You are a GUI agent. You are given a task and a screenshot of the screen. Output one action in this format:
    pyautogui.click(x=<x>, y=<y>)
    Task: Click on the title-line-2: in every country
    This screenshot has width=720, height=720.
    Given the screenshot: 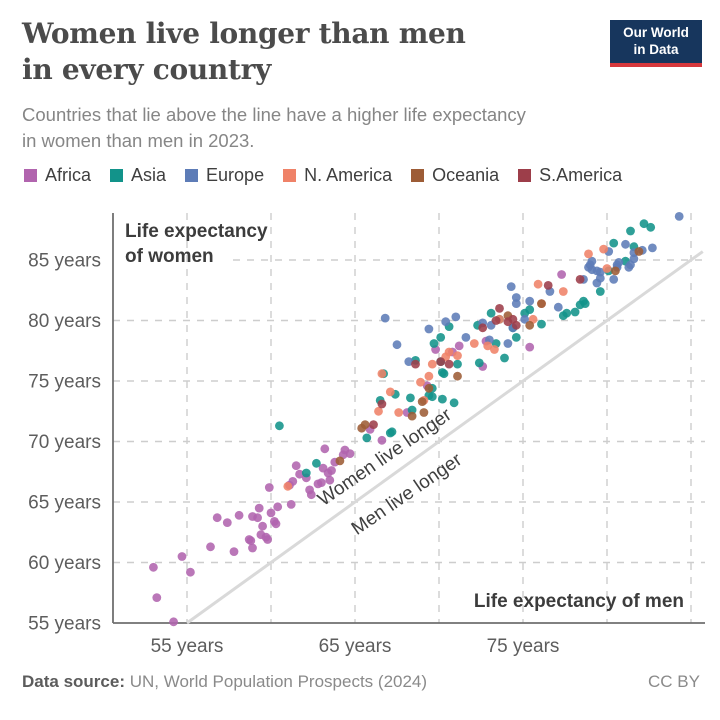 What is the action you would take?
    pyautogui.click(x=147, y=70)
    